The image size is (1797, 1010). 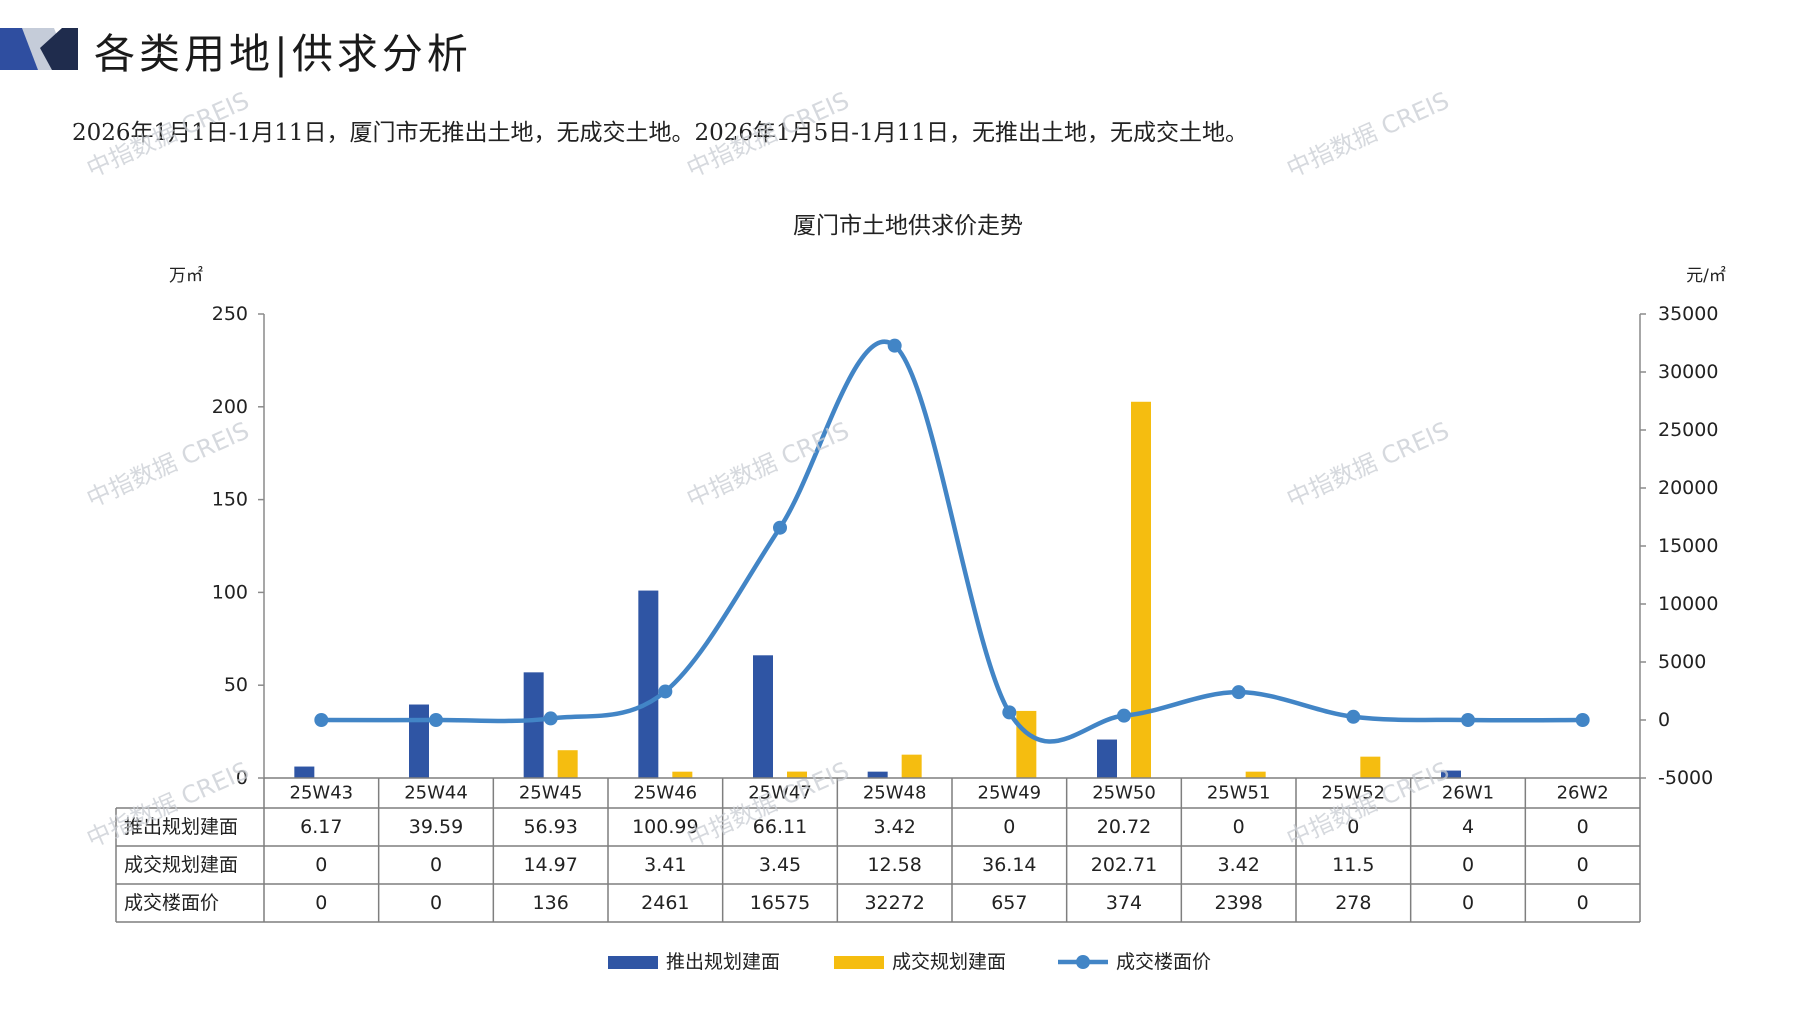 I want to click on data-label: 16575, so click(x=780, y=903).